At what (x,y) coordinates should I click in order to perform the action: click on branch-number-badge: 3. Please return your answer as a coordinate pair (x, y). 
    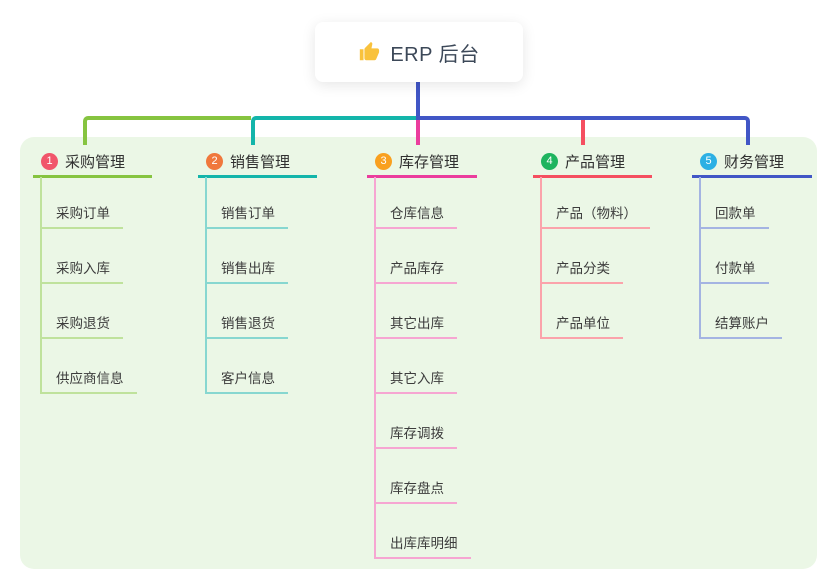
    Looking at the image, I should click on (383, 161).